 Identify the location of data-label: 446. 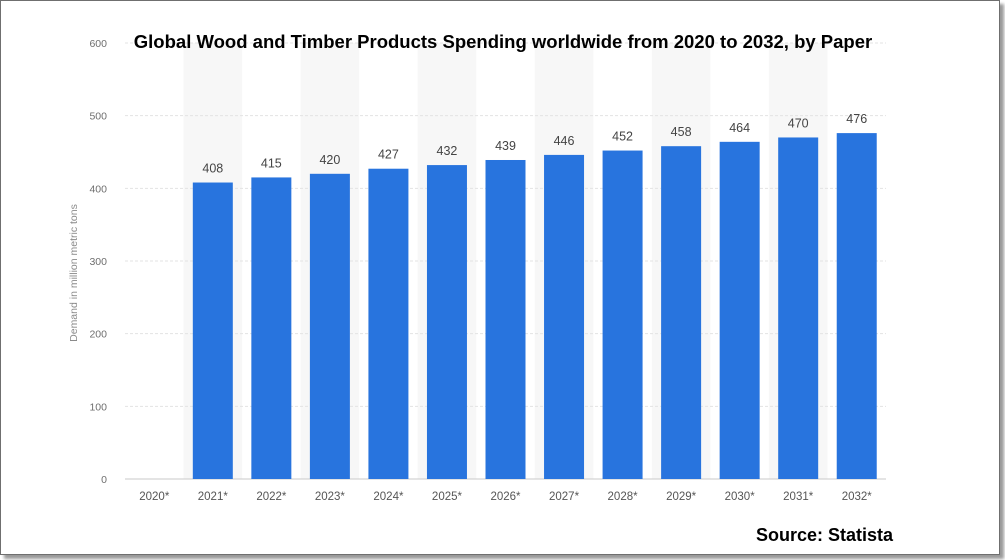
(564, 141).